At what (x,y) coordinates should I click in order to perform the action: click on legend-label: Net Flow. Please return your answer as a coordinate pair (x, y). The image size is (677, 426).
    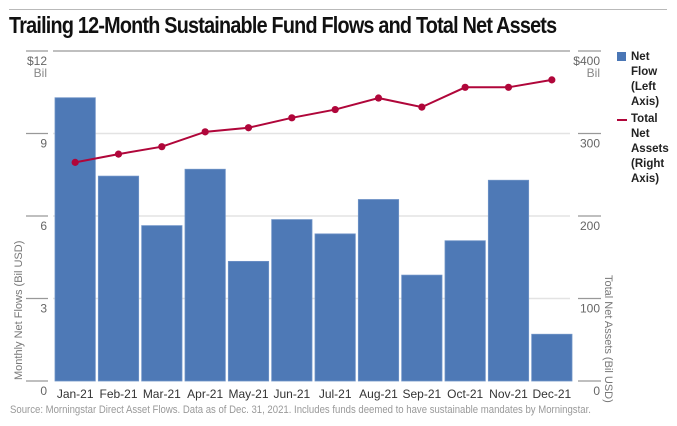
    Looking at the image, I should click on (644, 64).